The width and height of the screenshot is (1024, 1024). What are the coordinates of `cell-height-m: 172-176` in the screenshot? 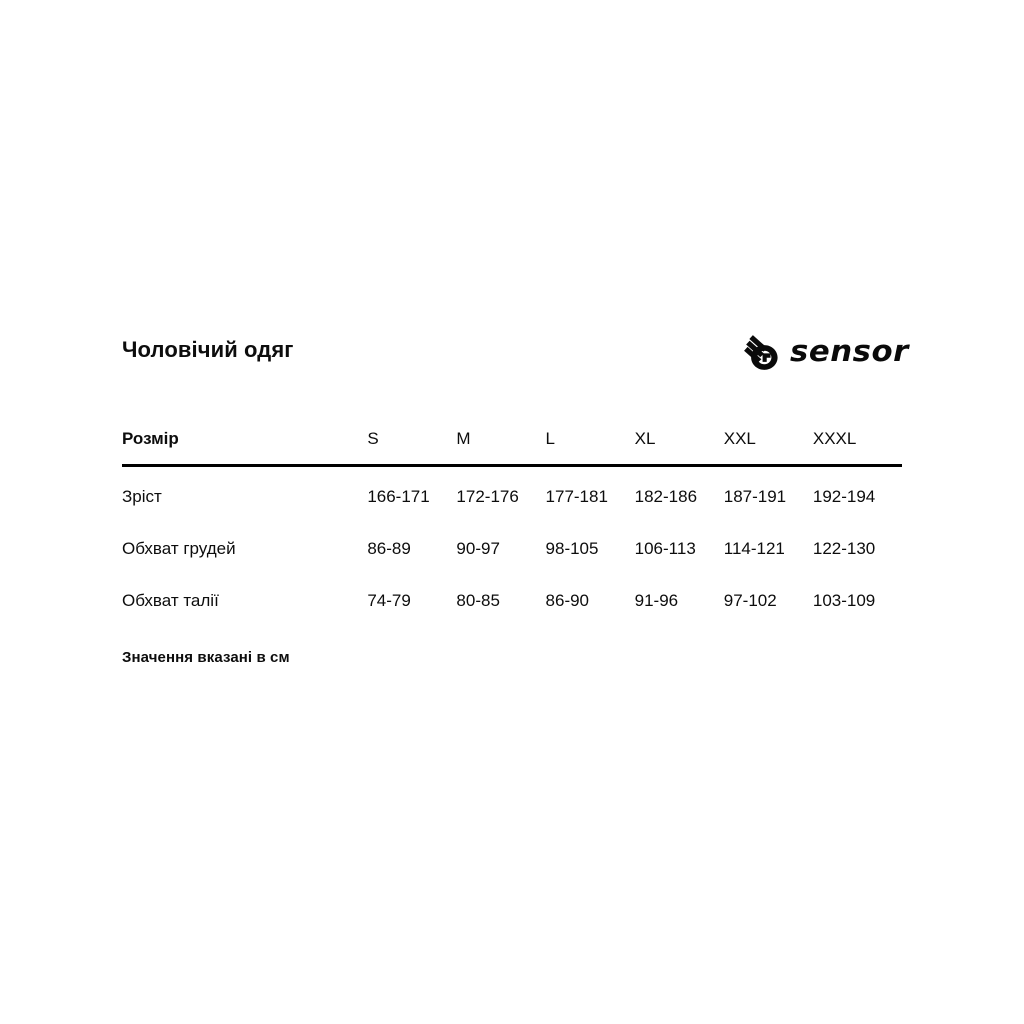 It's located at (487, 496).